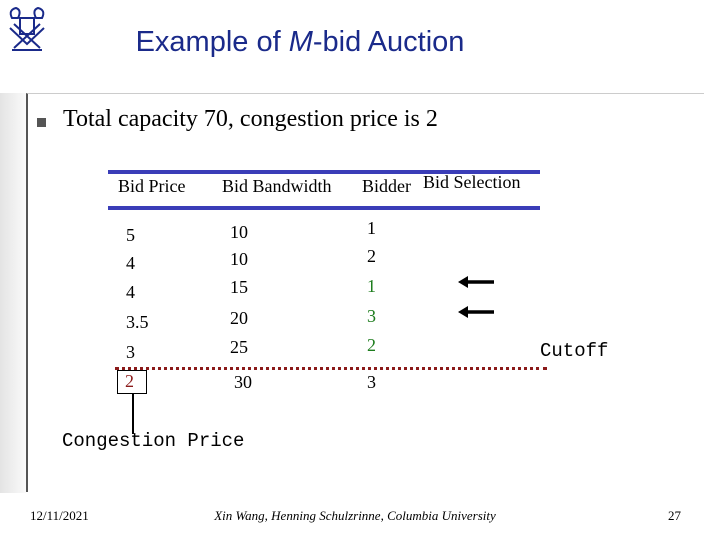  I want to click on row-1-bidder: 1, so click(371, 228).